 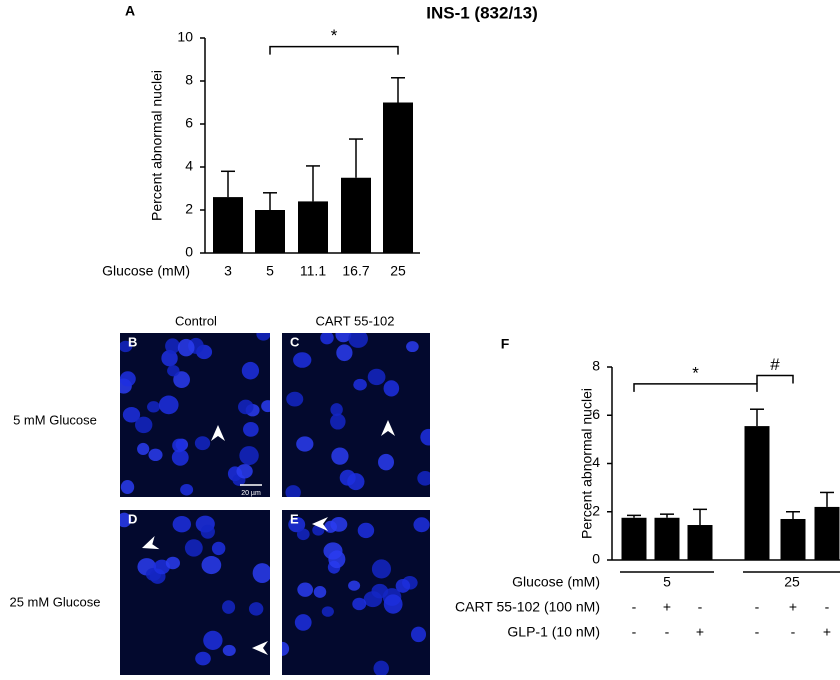 What do you see at coordinates (313, 271) in the screenshot?
I see `x-tick-label: 11.1` at bounding box center [313, 271].